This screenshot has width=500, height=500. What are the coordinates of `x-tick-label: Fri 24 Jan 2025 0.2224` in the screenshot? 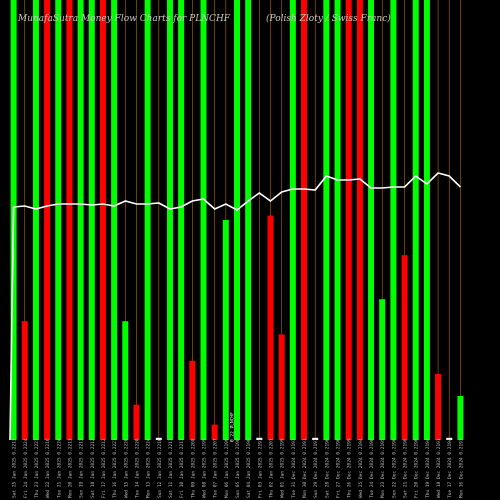 It's located at (26, 468).